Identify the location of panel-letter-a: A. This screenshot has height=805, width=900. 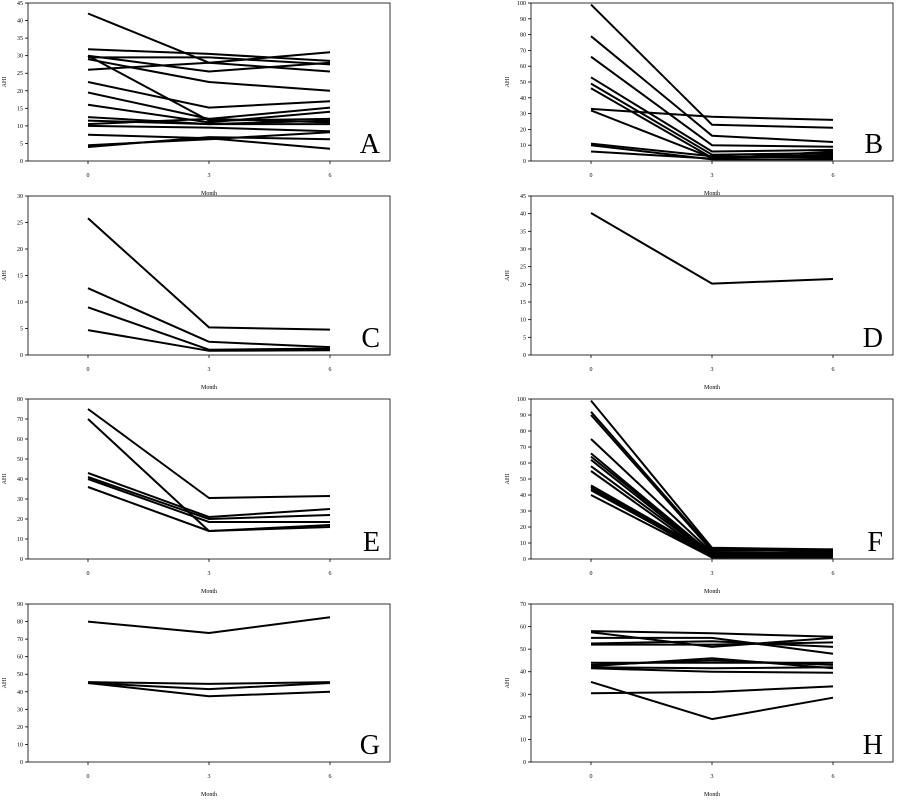
(370, 144).